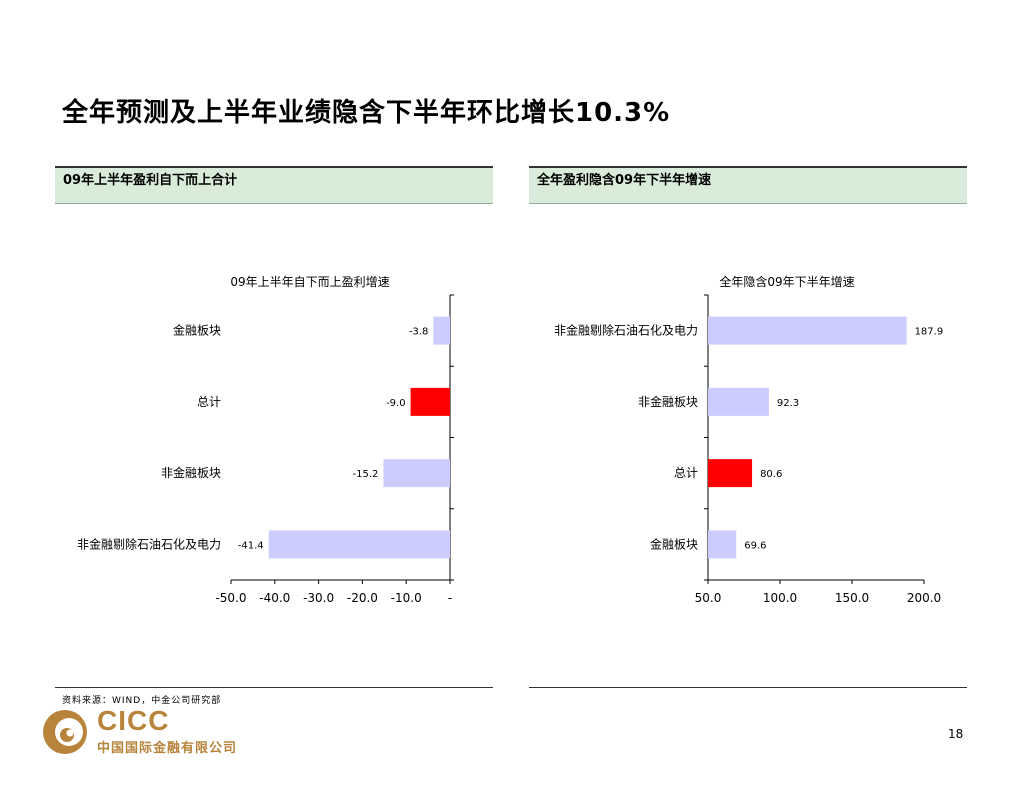  What do you see at coordinates (142, 701) in the screenshot?
I see `source-note: 资料来源：WIND，中金公司研究部` at bounding box center [142, 701].